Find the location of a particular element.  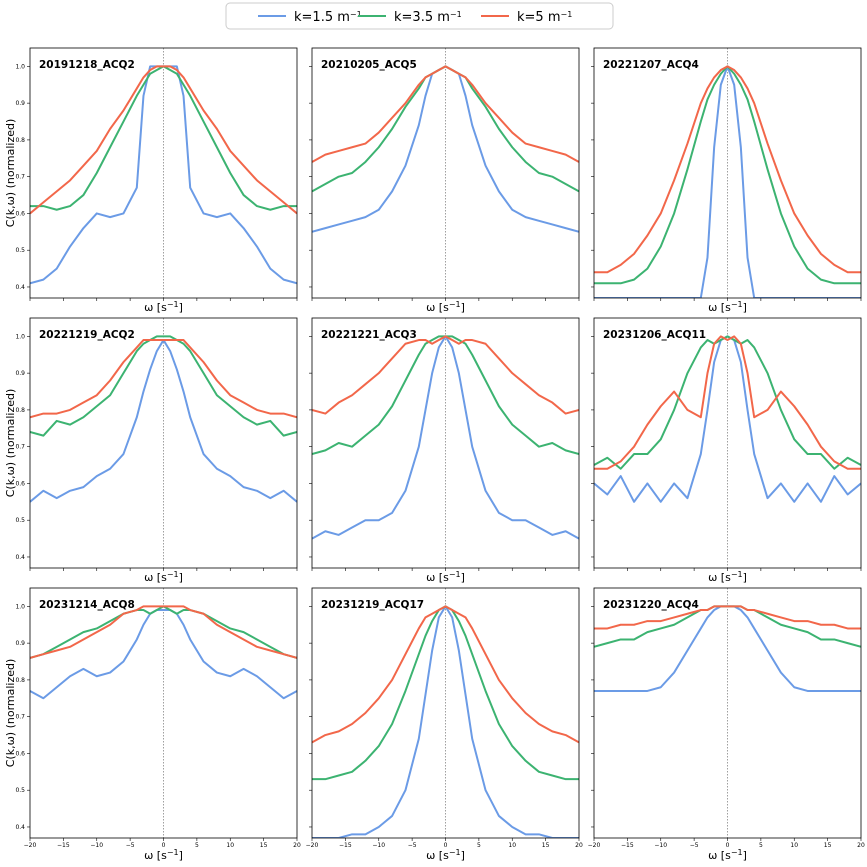

panel-5: 20221221_ACQ3 ω [s−1] is located at coordinates (444, 451).